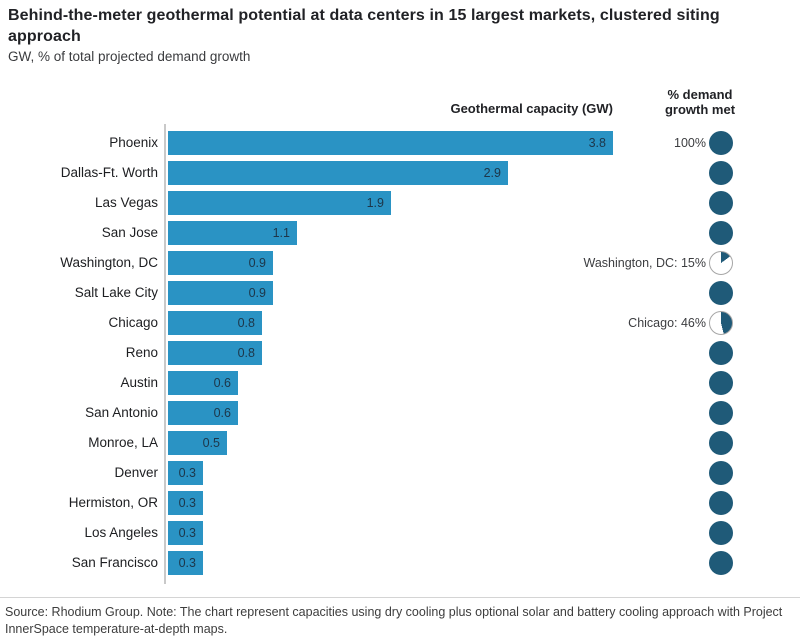  I want to click on category-label: Hermiston, OR, so click(113, 502).